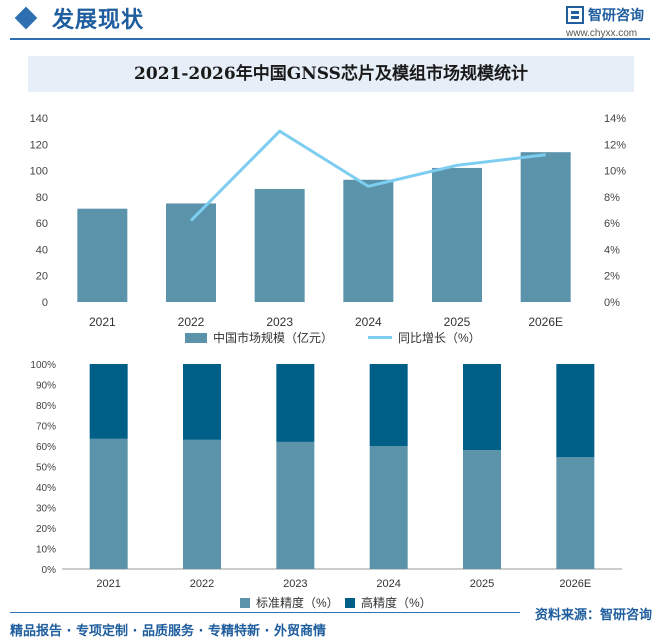 This screenshot has width=662, height=644. Describe the element at coordinates (26, 18) in the screenshot. I see `diamond-icon` at that location.